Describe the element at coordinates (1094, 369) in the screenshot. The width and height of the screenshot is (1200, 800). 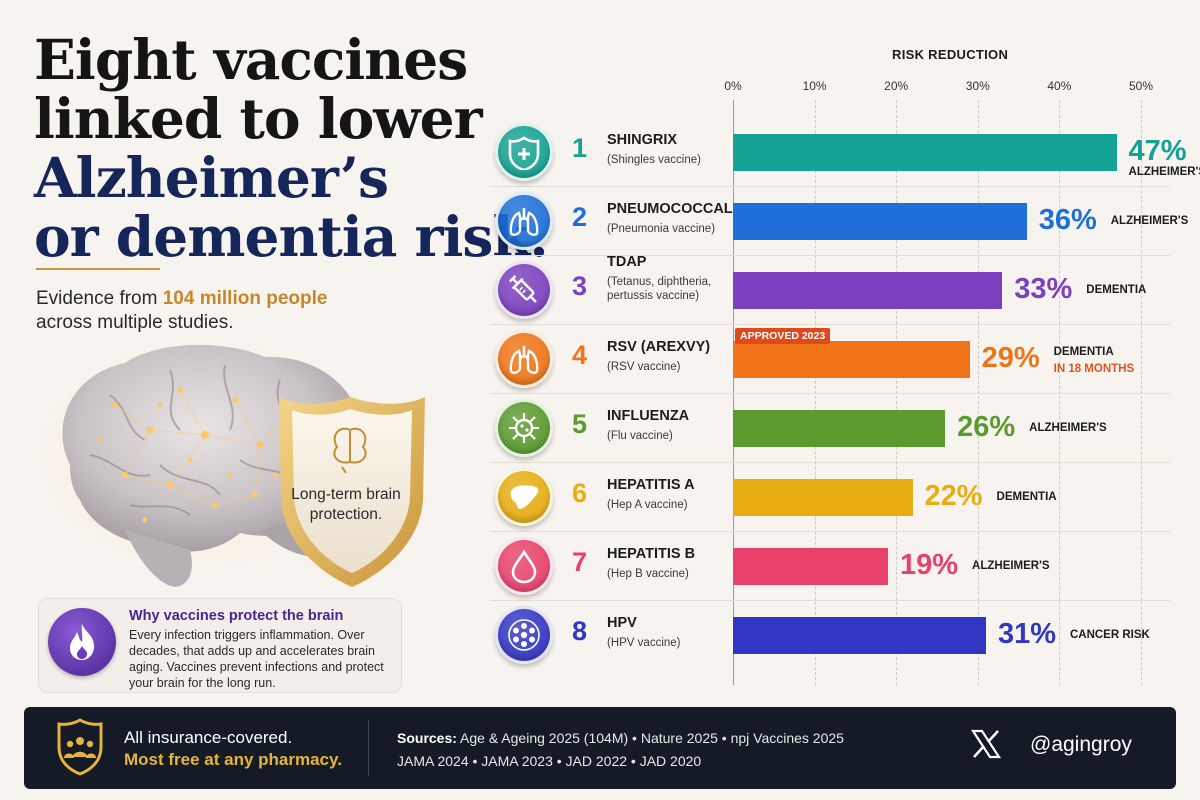
I see `outcome-note: IN 18 MONTHS` at that location.